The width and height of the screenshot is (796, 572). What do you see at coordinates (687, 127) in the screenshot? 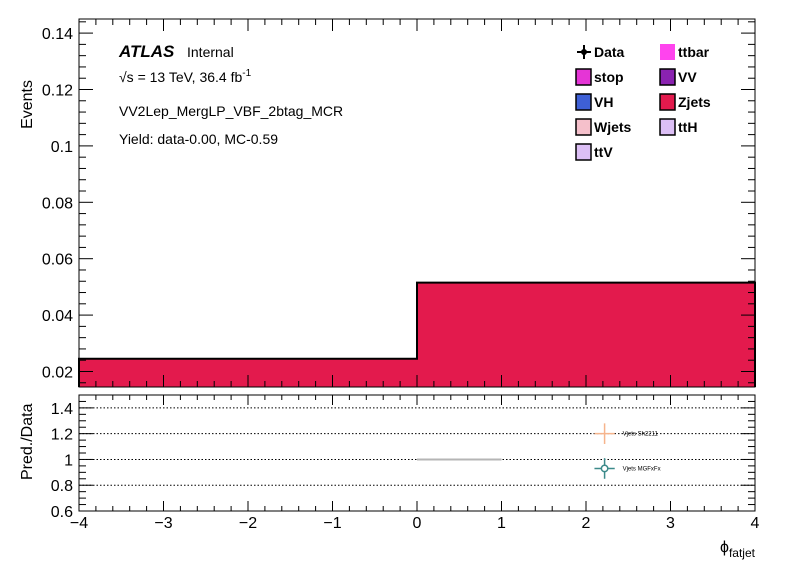
I see `legend-label-tth: ttH` at bounding box center [687, 127].